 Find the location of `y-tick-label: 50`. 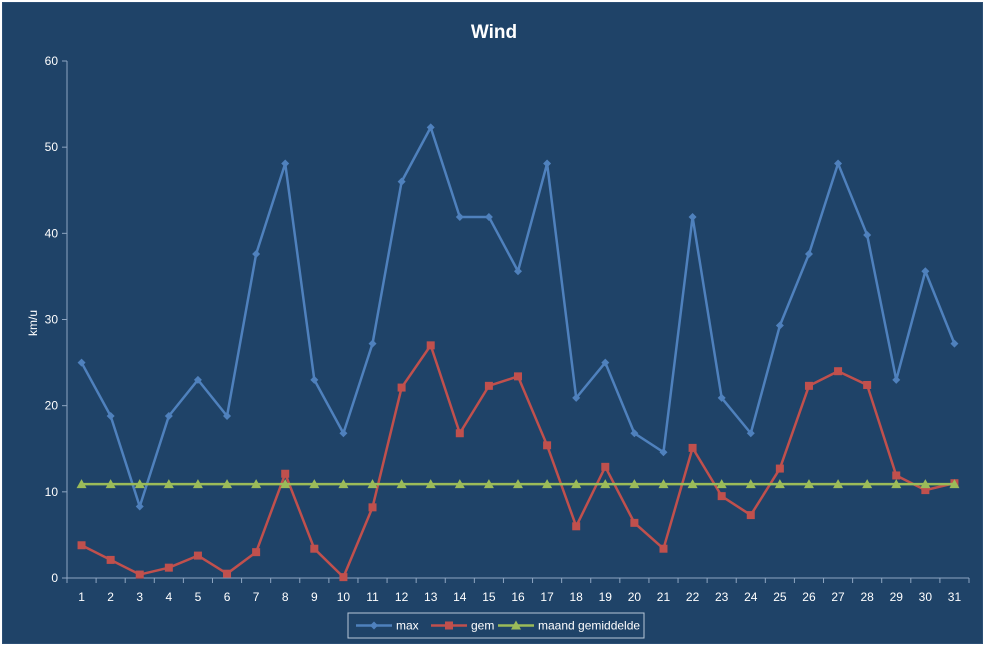

y-tick-label: 50 is located at coordinates (52, 147).